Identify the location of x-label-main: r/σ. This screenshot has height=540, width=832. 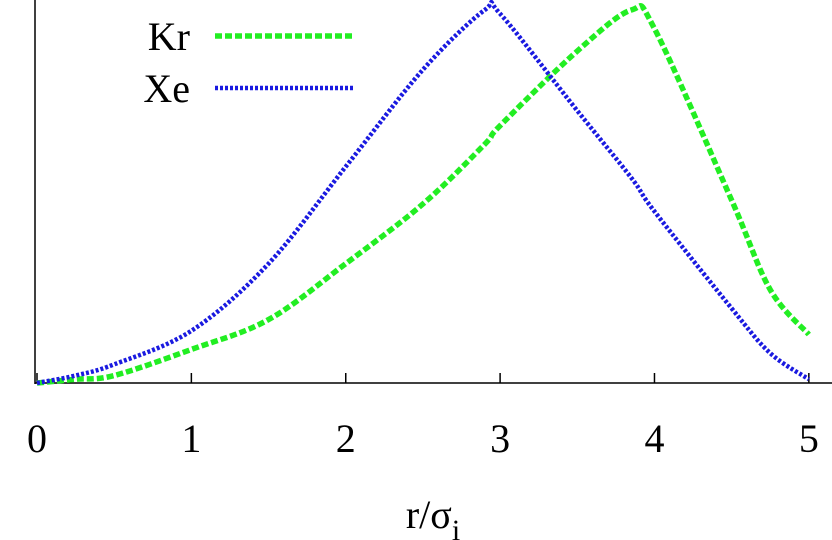
(429, 514).